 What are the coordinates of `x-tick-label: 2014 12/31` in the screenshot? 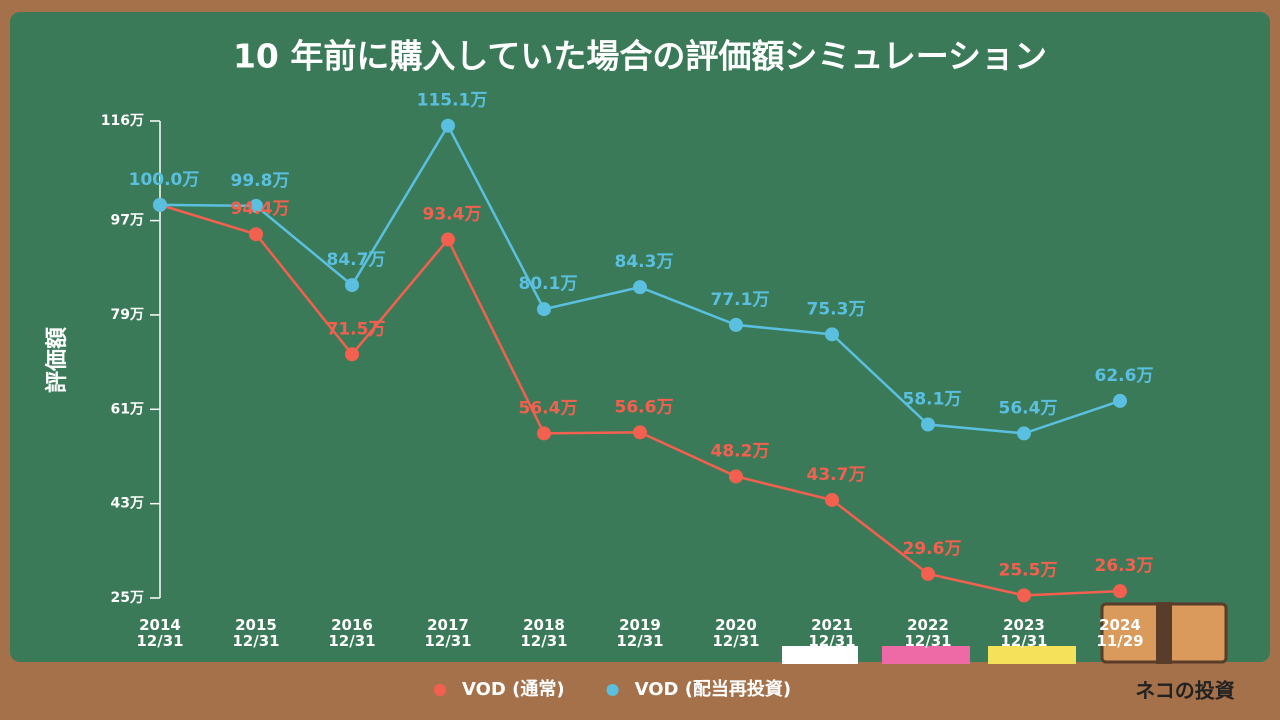 It's located at (160, 633).